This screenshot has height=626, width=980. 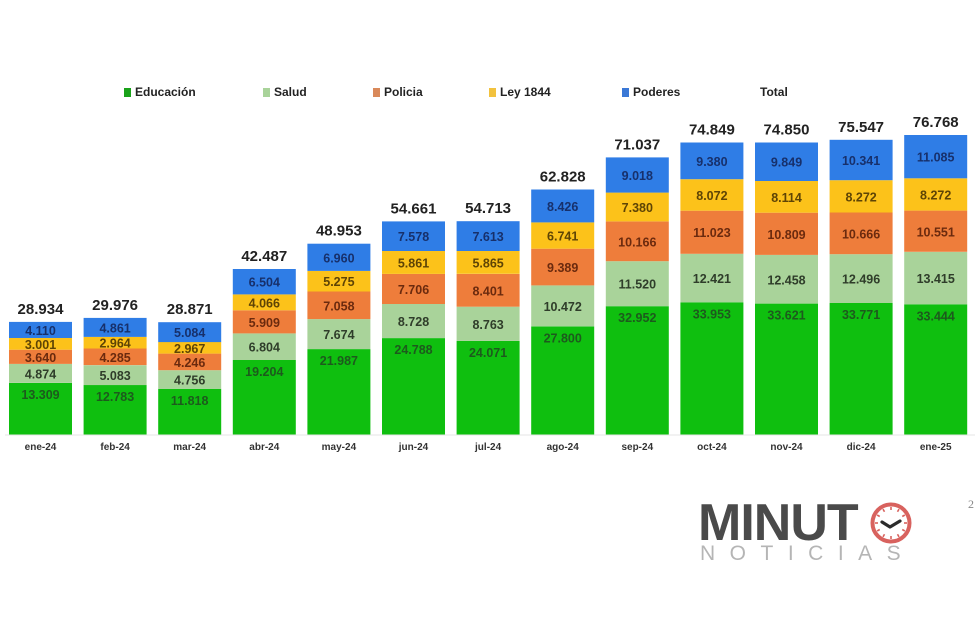 What do you see at coordinates (637, 208) in the screenshot?
I see `data-label-ley-1844: 7.380` at bounding box center [637, 208].